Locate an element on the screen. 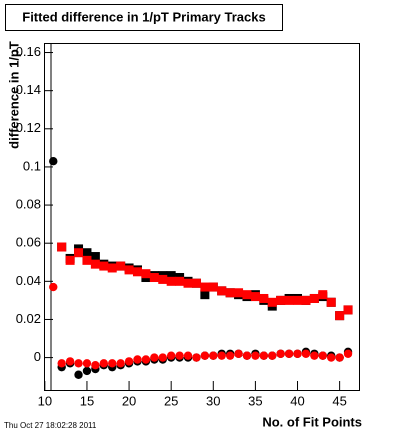  y-tick-label: 0.14 is located at coordinates (28, 89).